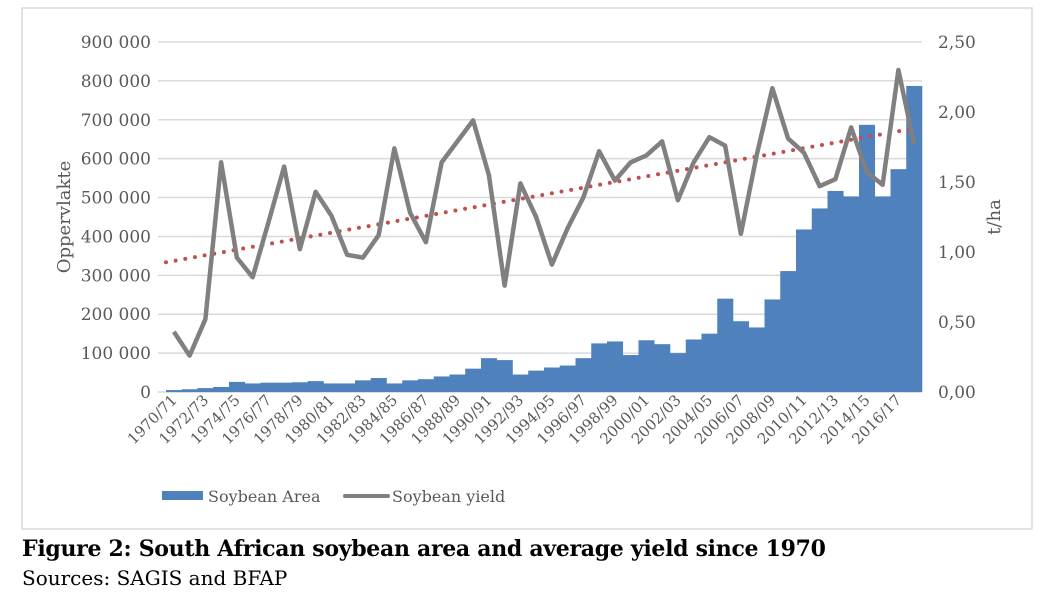  I want to click on legend: Soybean Area Soybean yield, so click(333, 496).